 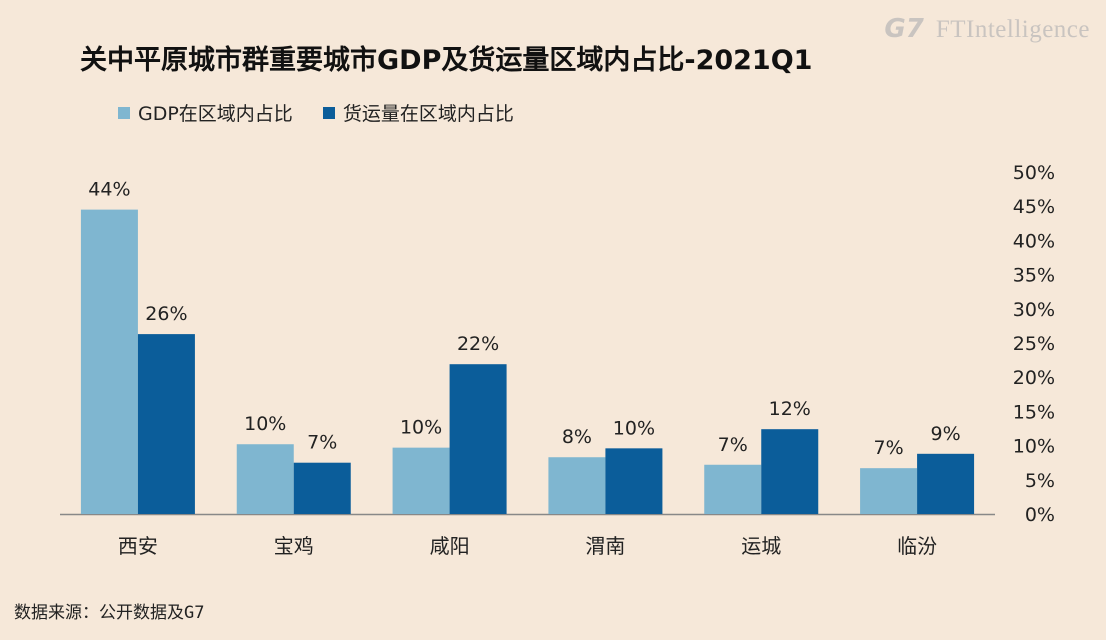 I want to click on gdp-data-label-2: 10%, so click(x=421, y=428).